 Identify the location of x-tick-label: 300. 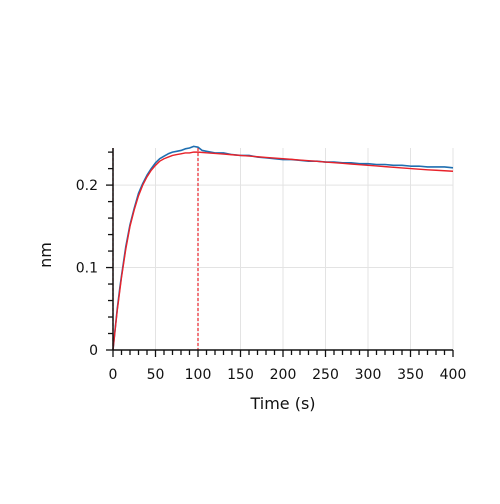
(368, 375).